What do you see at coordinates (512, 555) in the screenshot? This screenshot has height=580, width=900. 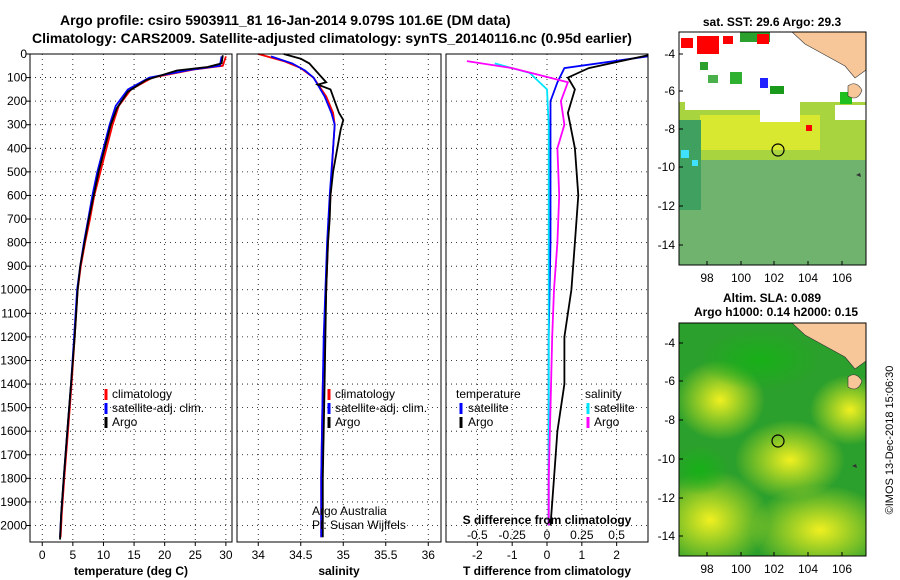 I see `x-tick-label: -1` at bounding box center [512, 555].